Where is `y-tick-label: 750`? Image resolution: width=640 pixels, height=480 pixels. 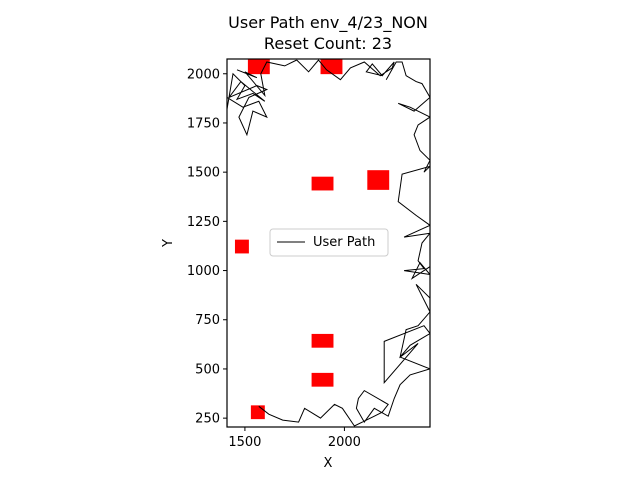
y-tick-label: 750 is located at coordinates (207, 320).